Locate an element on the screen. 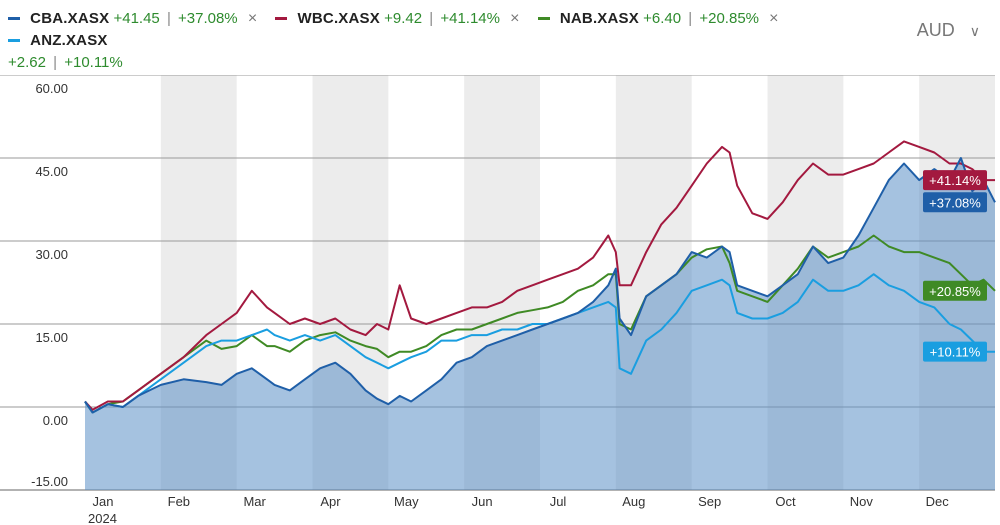 The image size is (1000, 525). x-tick-label: Dec is located at coordinates (938, 501).